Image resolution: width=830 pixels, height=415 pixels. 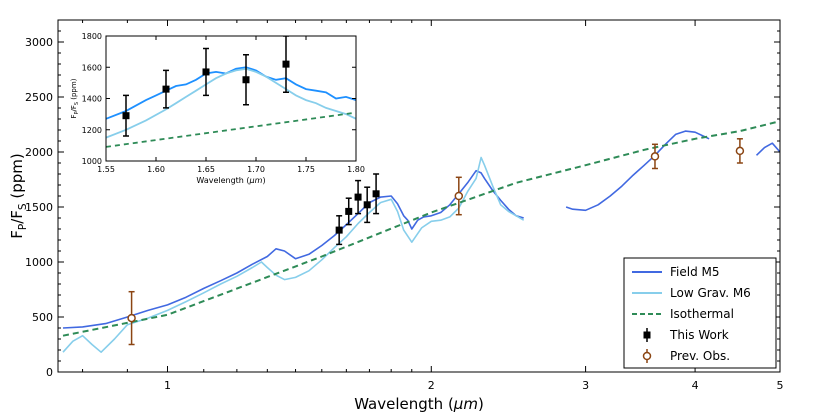 What do you see at coordinates (49, 372) in the screenshot?
I see `y-tick-label: 0` at bounding box center [49, 372].